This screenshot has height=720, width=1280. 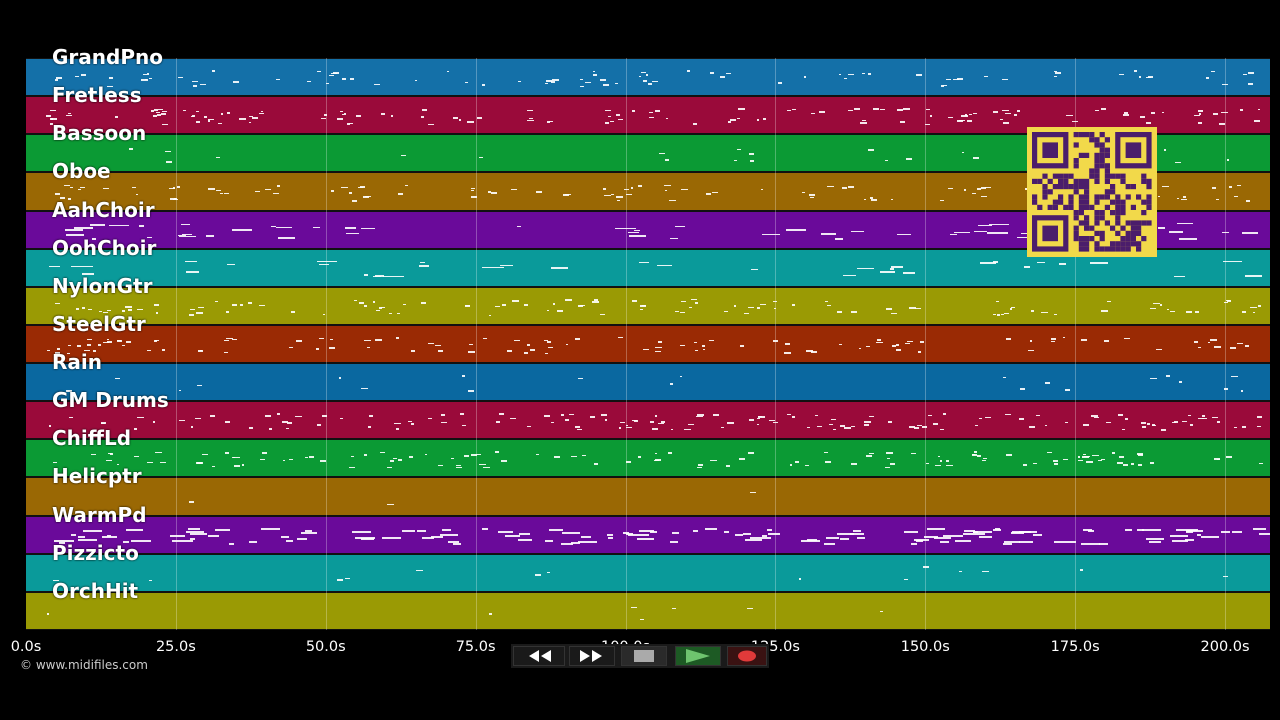 I want to click on fast-forward-button, so click(x=592, y=656).